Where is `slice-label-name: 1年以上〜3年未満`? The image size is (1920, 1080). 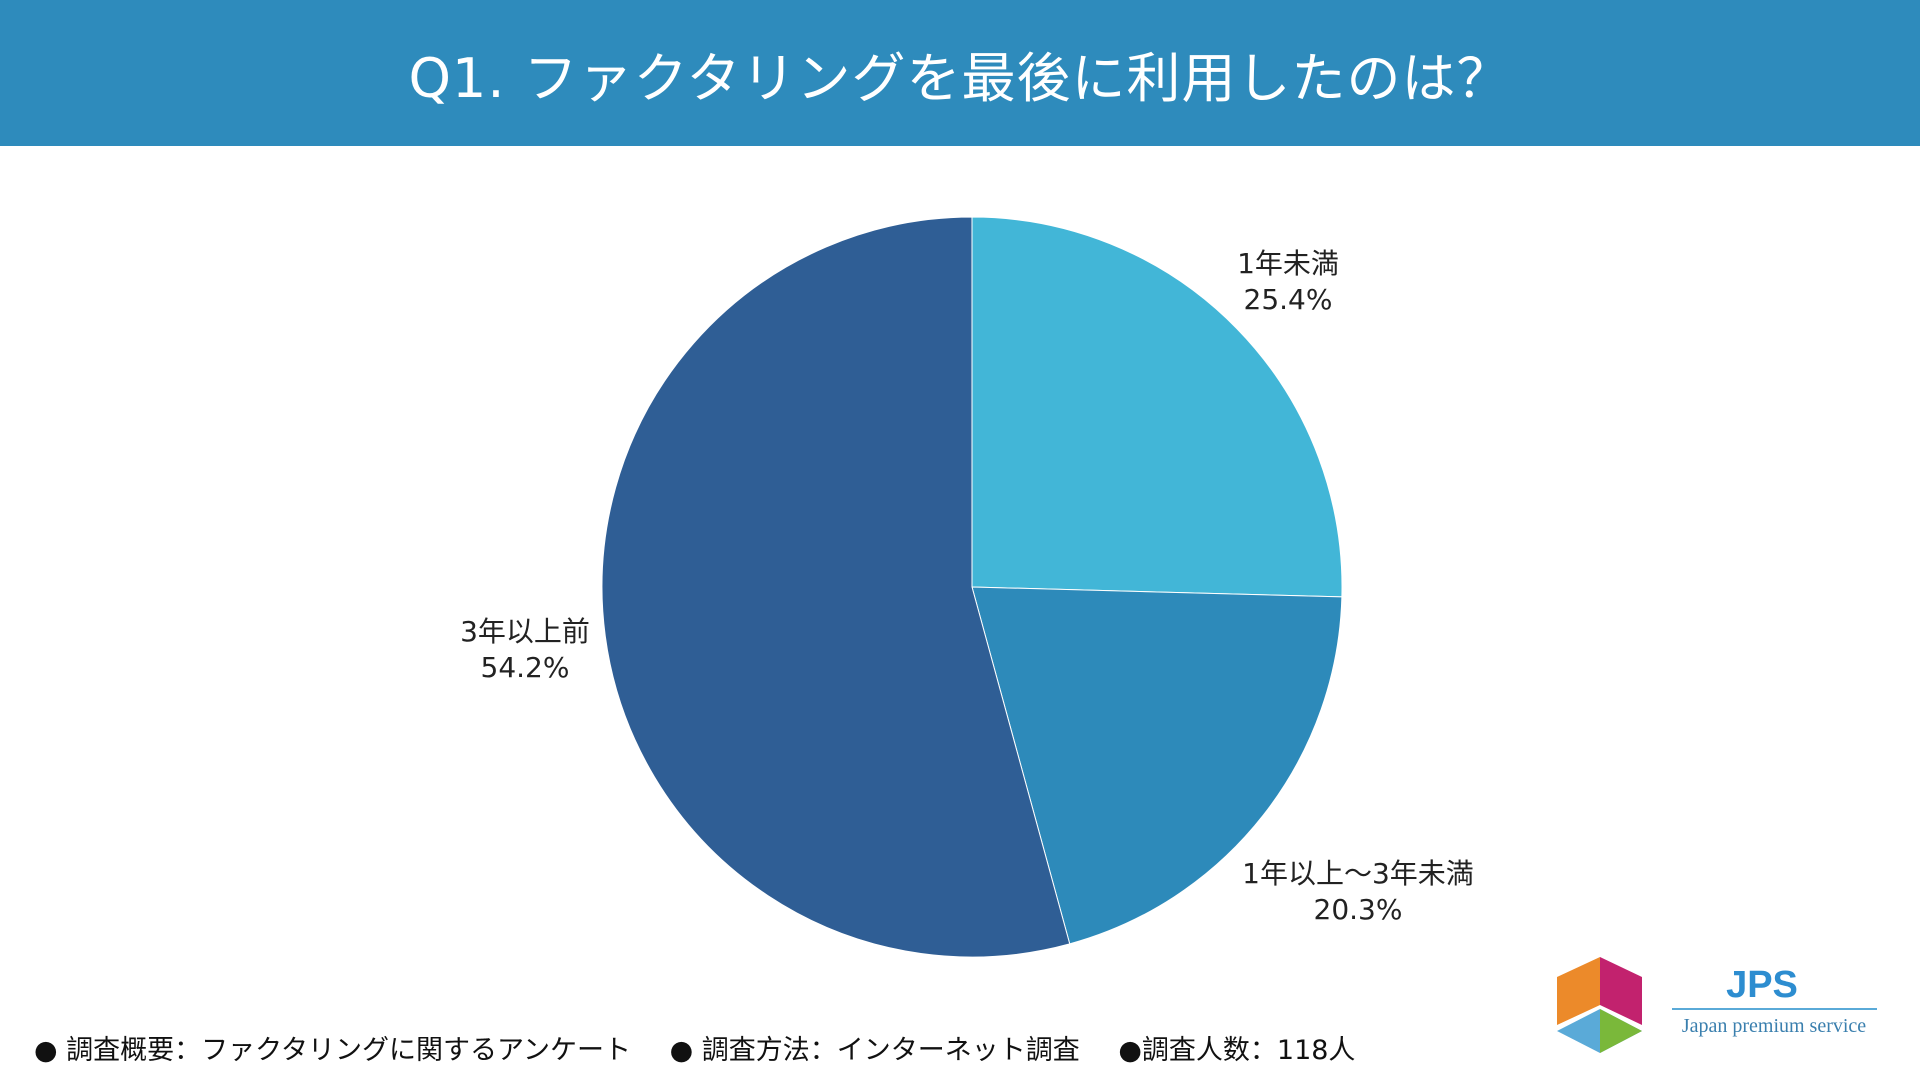
slice-label-name: 1年以上〜3年未満 is located at coordinates (1358, 873).